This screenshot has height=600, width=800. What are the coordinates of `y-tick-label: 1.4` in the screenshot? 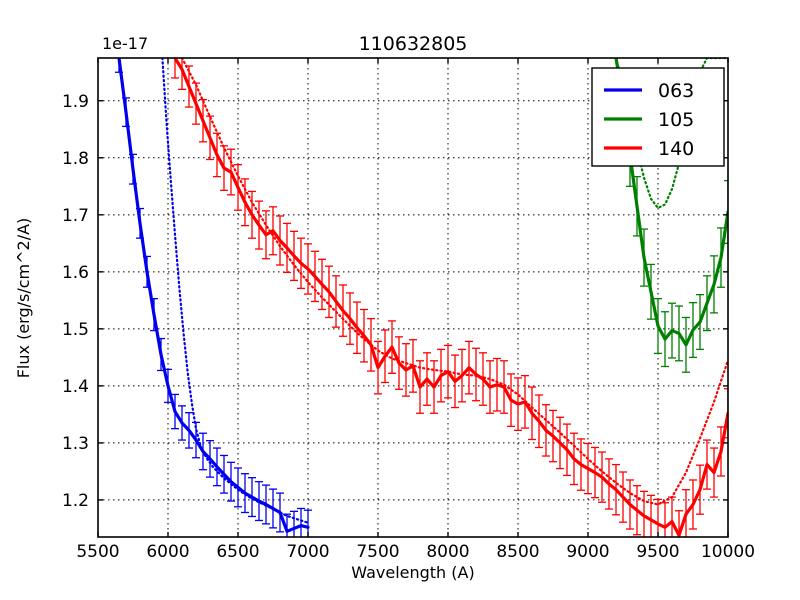 It's located at (75, 387).